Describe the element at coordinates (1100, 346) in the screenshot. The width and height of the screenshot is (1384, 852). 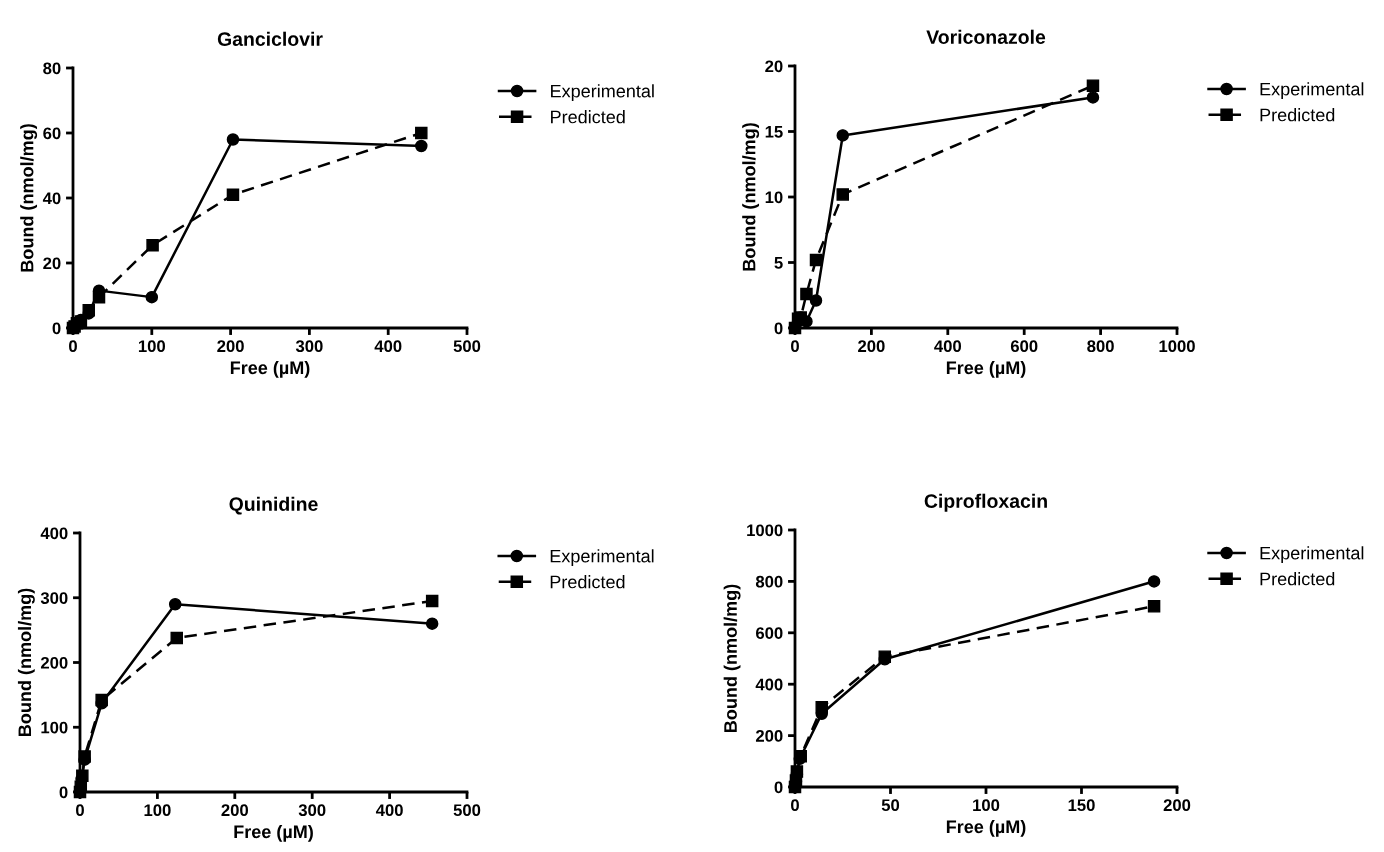
I see `x-tick-label: 800` at that location.